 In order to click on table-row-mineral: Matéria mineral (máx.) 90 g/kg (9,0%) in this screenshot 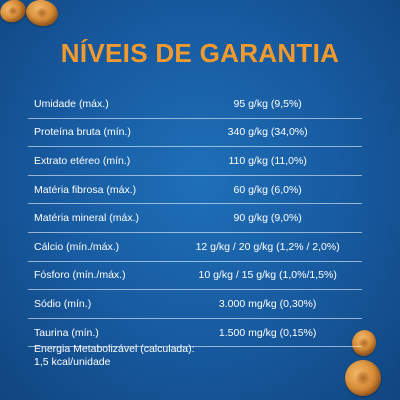, I will do `click(195, 218)`.